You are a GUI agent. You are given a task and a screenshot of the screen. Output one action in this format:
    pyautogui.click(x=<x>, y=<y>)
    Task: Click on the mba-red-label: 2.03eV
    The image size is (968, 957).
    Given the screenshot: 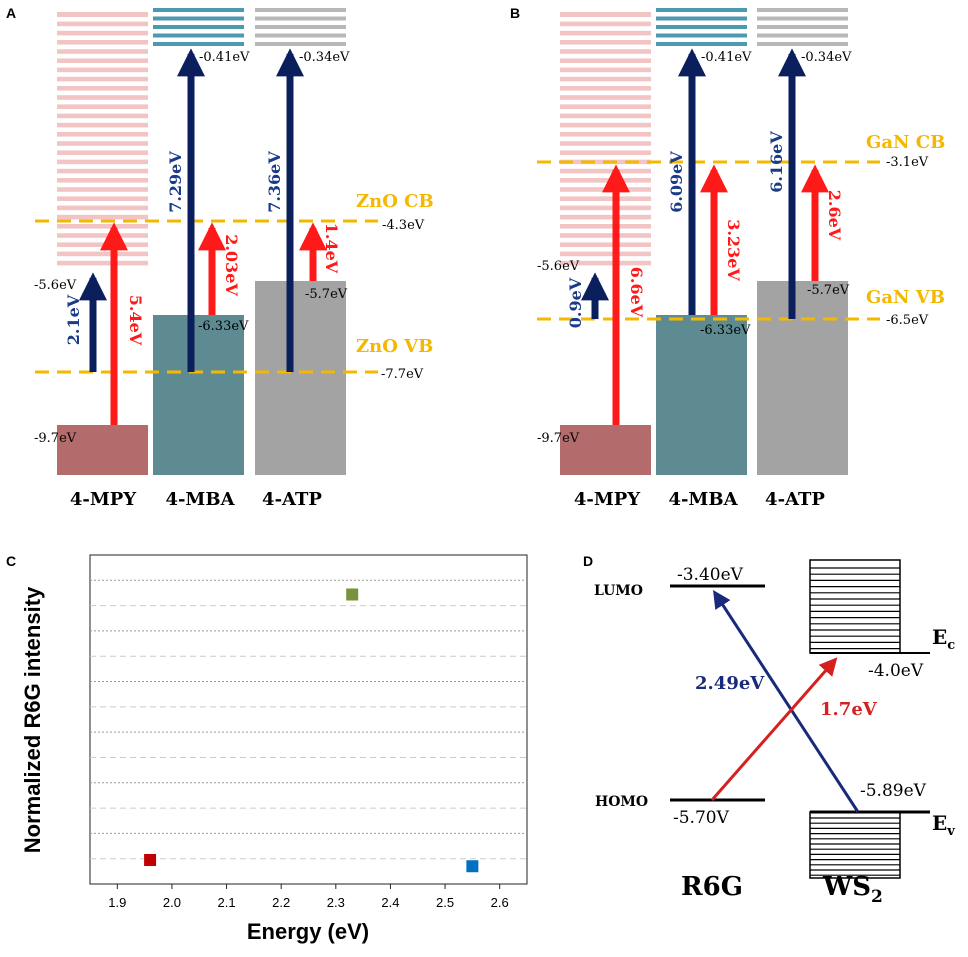 What is the action you would take?
    pyautogui.click(x=231, y=265)
    